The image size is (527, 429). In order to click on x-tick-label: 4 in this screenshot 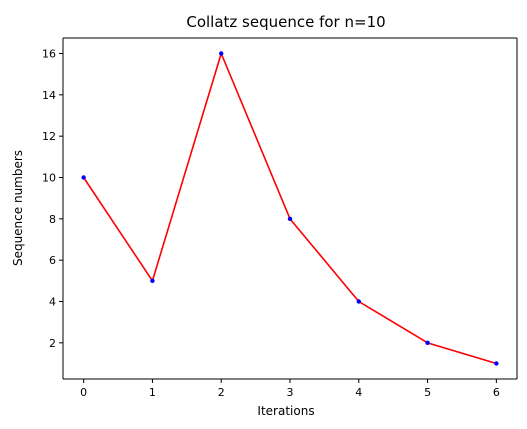, I will do `click(358, 392)`.